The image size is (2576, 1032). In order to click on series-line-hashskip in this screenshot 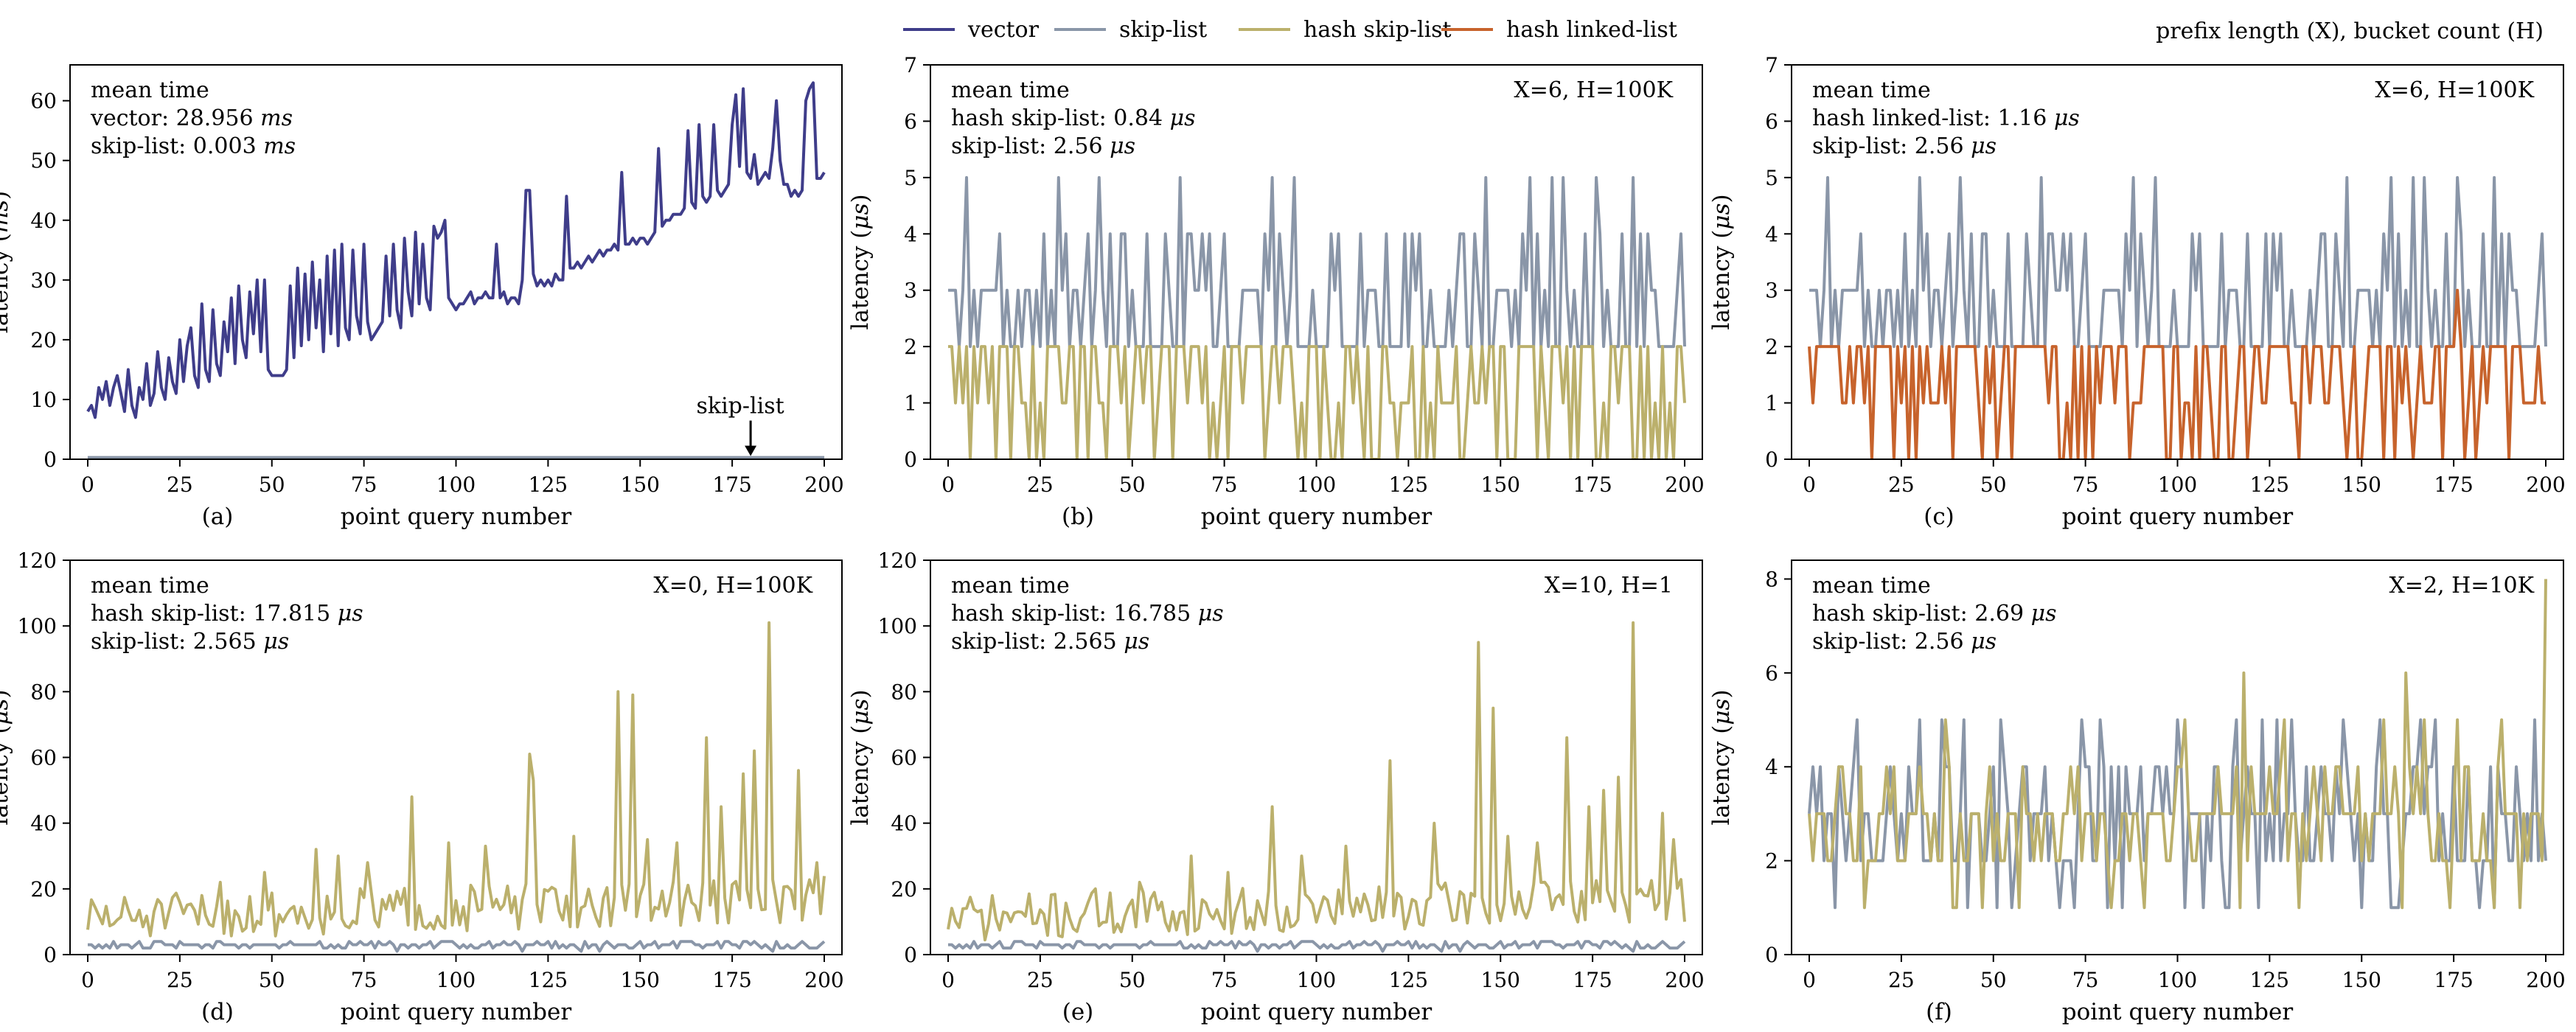, I will do `click(1317, 402)`.